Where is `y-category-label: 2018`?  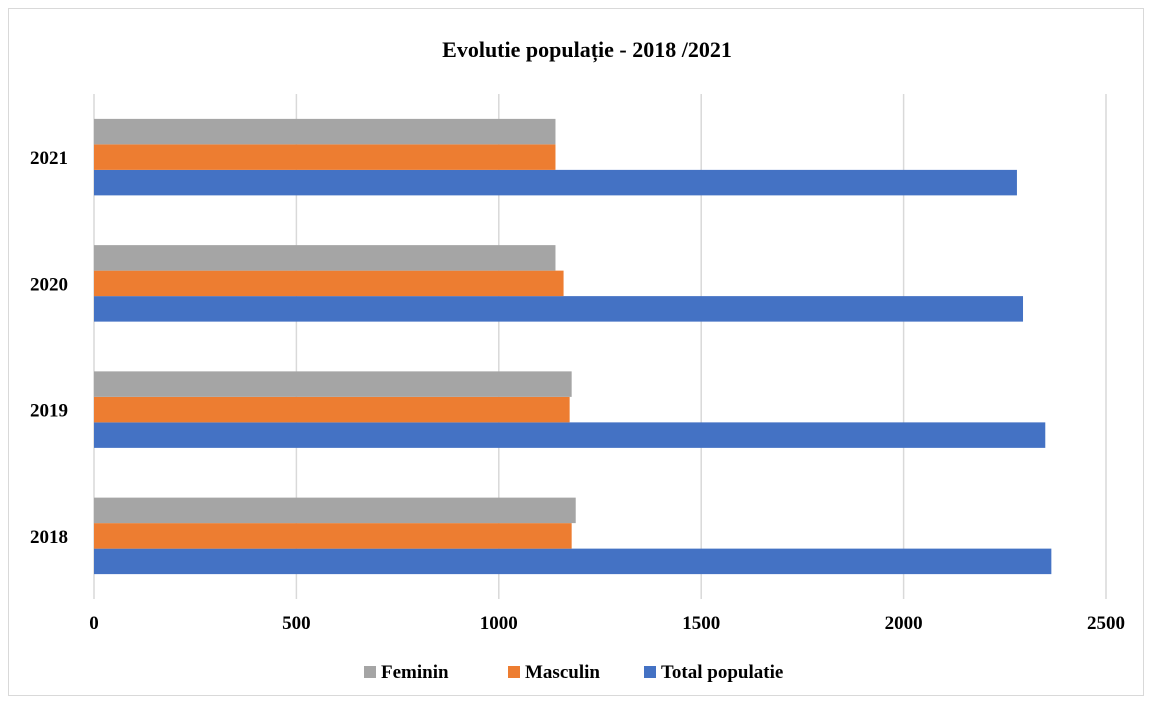
y-category-label: 2018 is located at coordinates (49, 537).